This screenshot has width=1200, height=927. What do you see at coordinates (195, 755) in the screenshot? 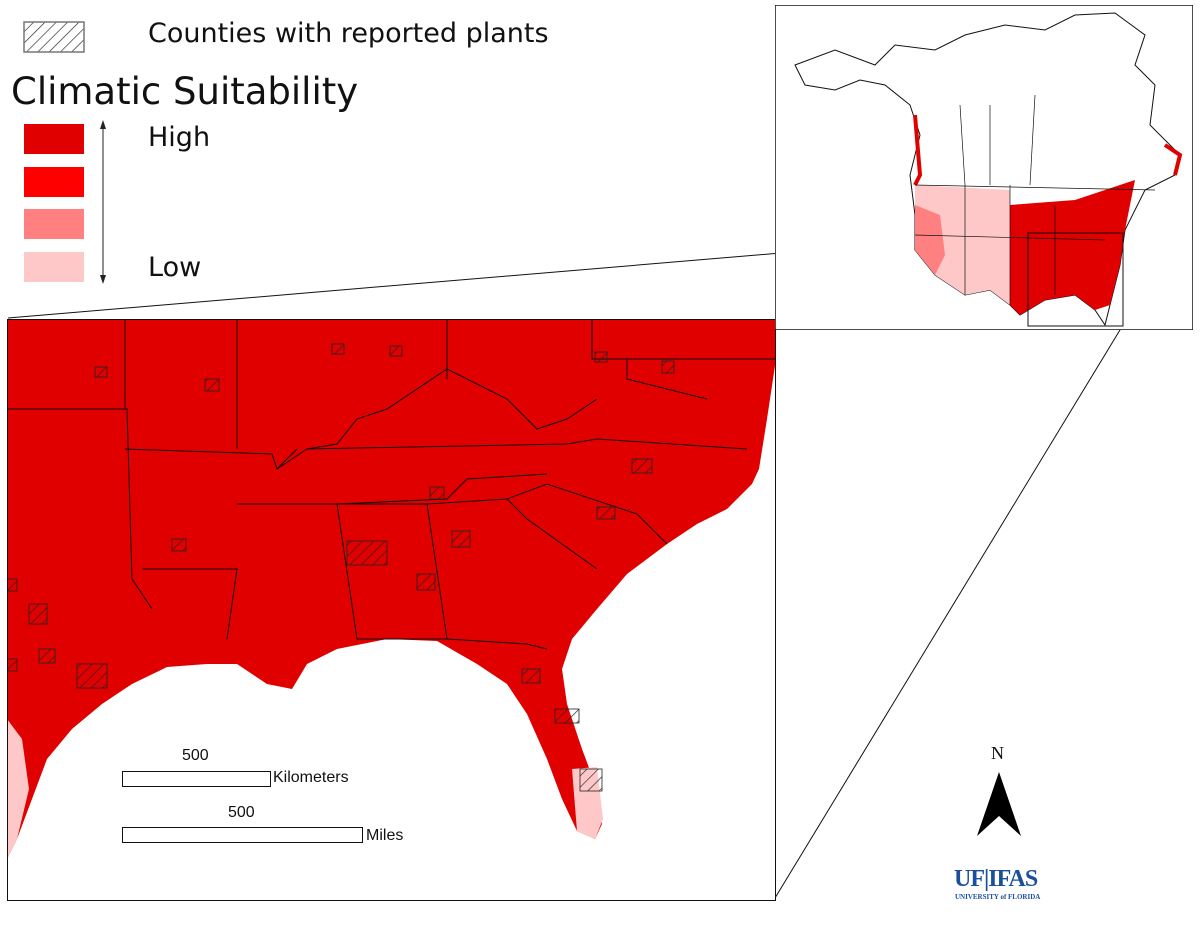
I see `scale-km-value: 500` at bounding box center [195, 755].